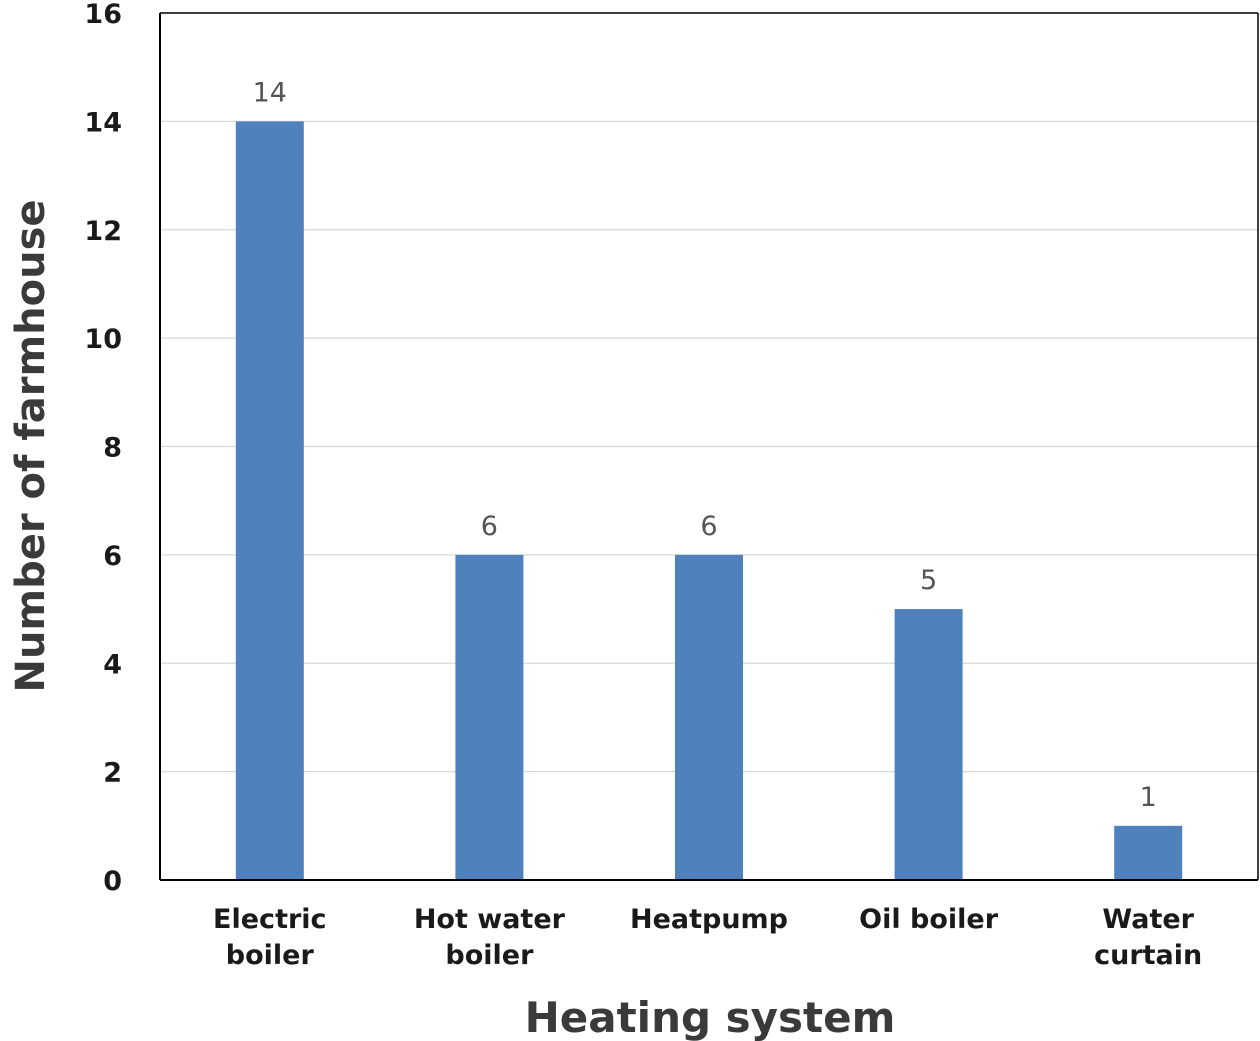 This screenshot has height=1041, width=1260. I want to click on y-tick-label: 12, so click(103, 231).